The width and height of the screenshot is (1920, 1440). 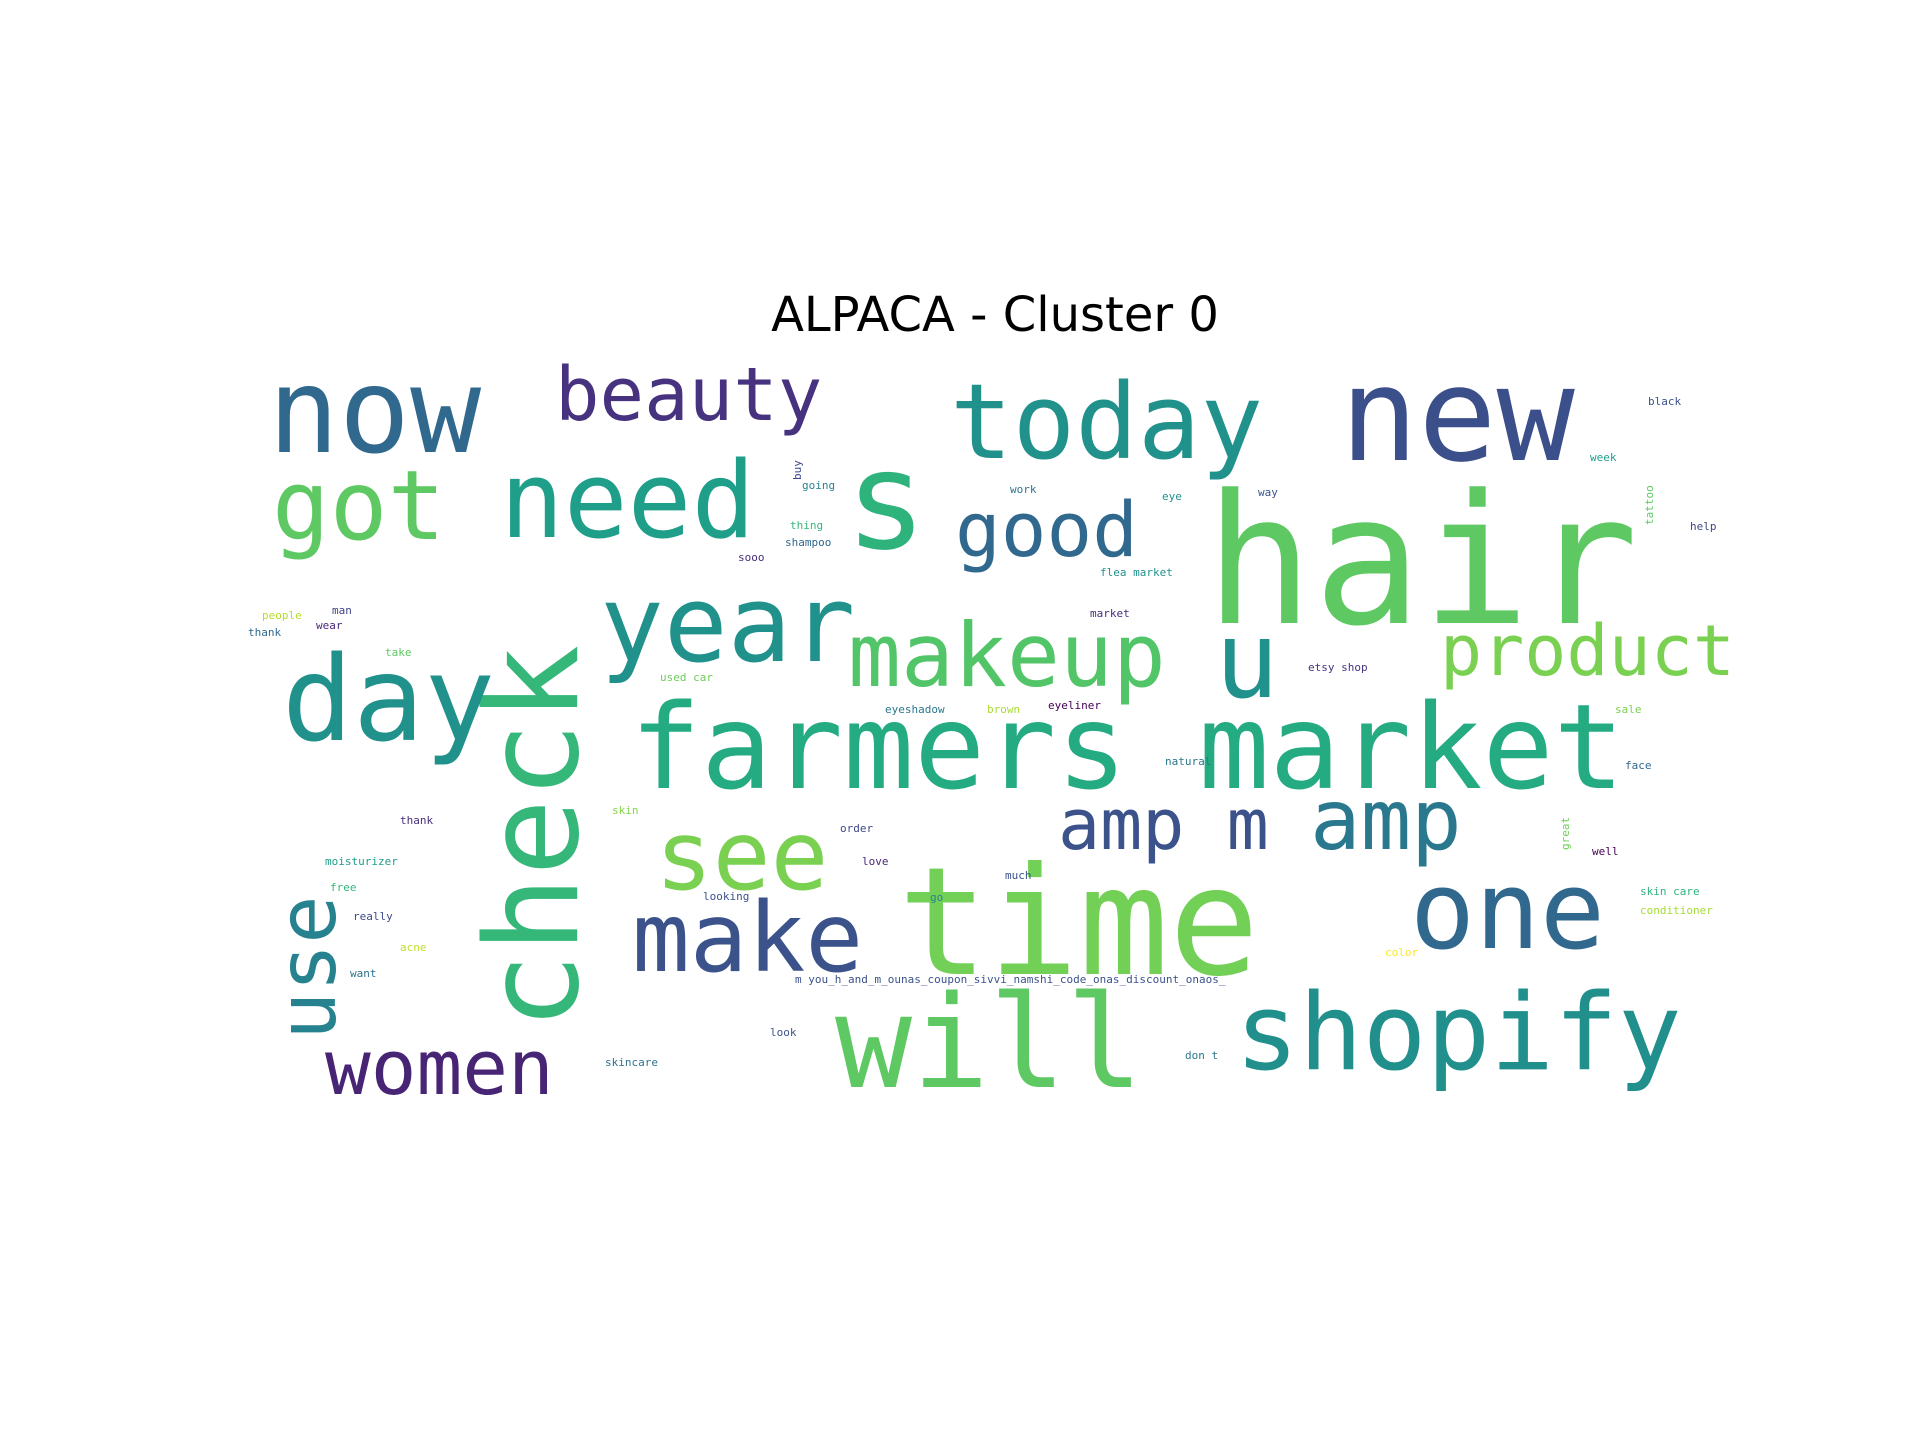 What do you see at coordinates (1079, 923) in the screenshot?
I see `cloud-word: time` at bounding box center [1079, 923].